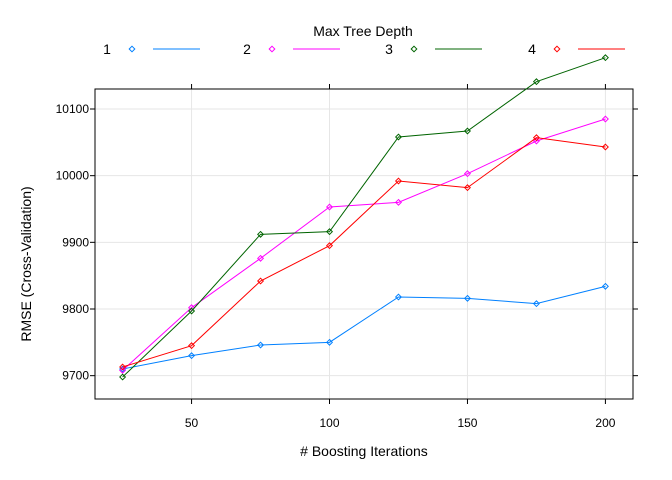  Describe the element at coordinates (364, 40) in the screenshot. I see `legend: Max Tree Depth 1 2 3 4` at that location.